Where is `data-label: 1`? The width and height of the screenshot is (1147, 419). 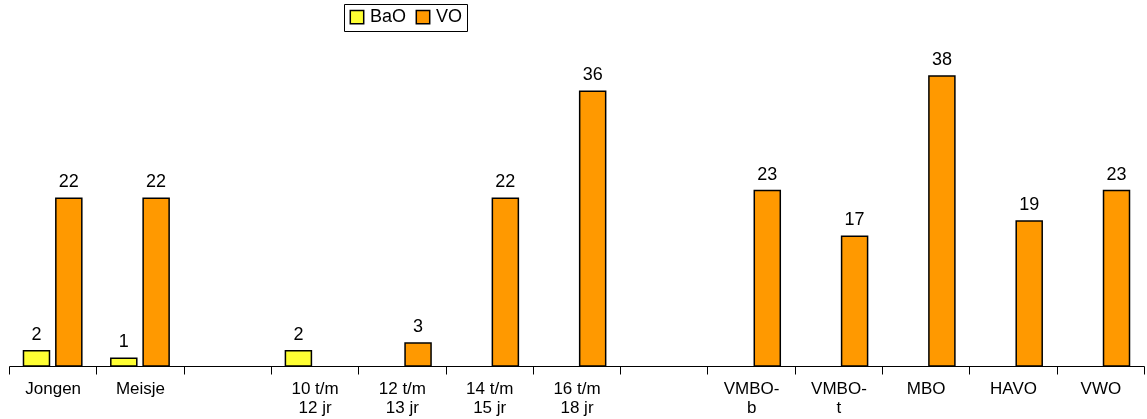
data-label: 1 is located at coordinates (123, 341).